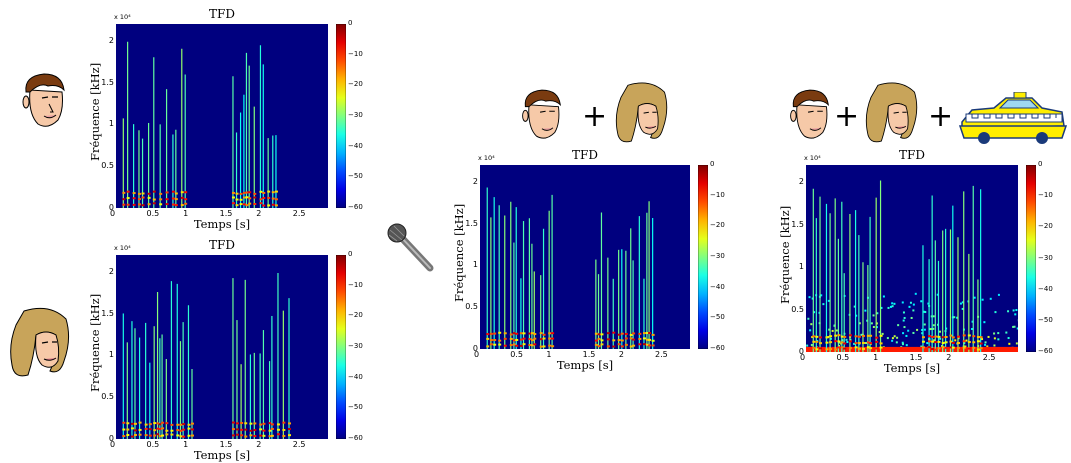 This screenshot has height=463, width=1071. I want to click on taxi-car-icon, so click(1013, 118).